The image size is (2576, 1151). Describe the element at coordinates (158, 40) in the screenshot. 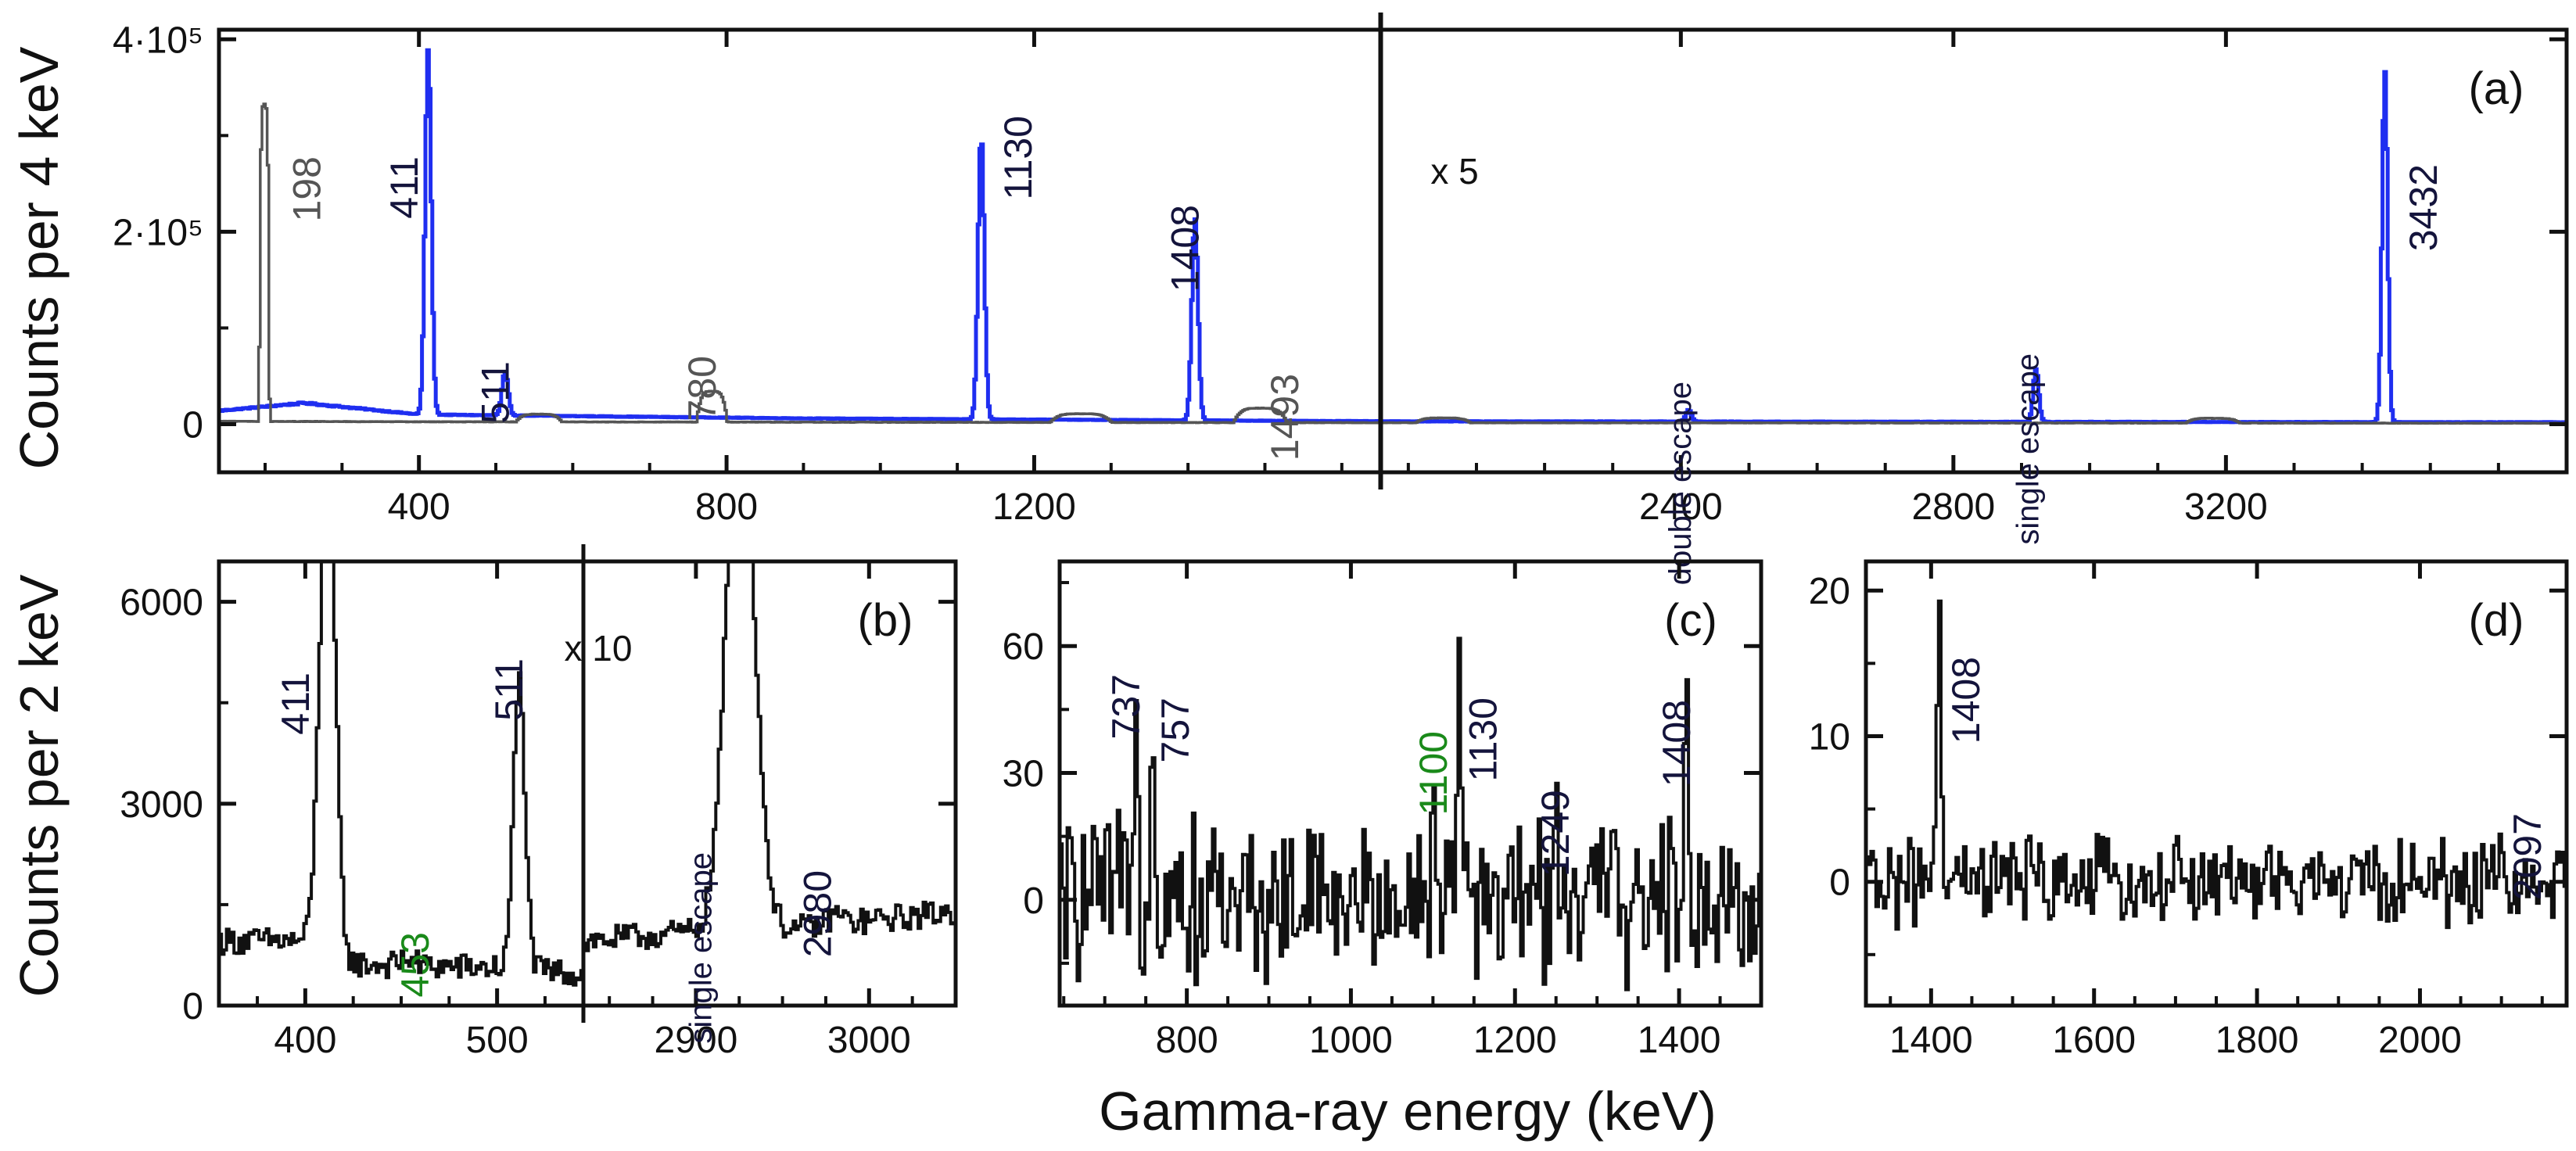

I see `y-tick-label-a: 4·10⁵` at that location.